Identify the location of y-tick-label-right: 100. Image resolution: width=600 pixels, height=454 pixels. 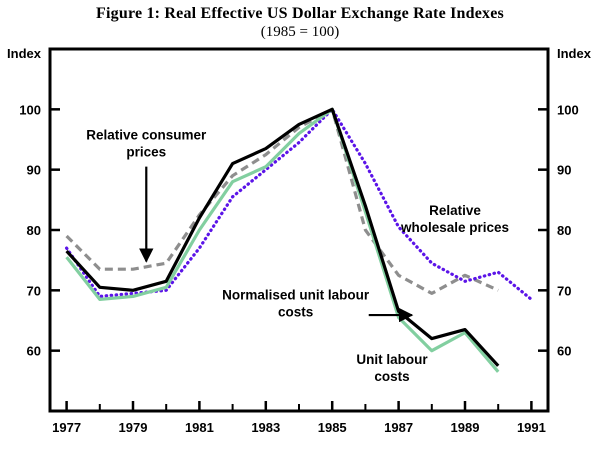
(568, 109).